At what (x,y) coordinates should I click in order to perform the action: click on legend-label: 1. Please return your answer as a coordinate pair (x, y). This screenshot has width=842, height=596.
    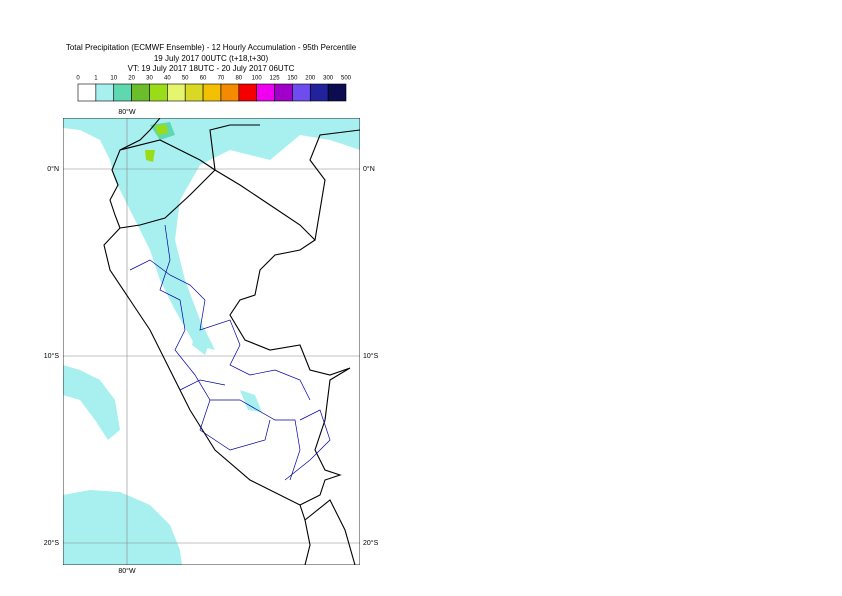
    Looking at the image, I should click on (96, 79).